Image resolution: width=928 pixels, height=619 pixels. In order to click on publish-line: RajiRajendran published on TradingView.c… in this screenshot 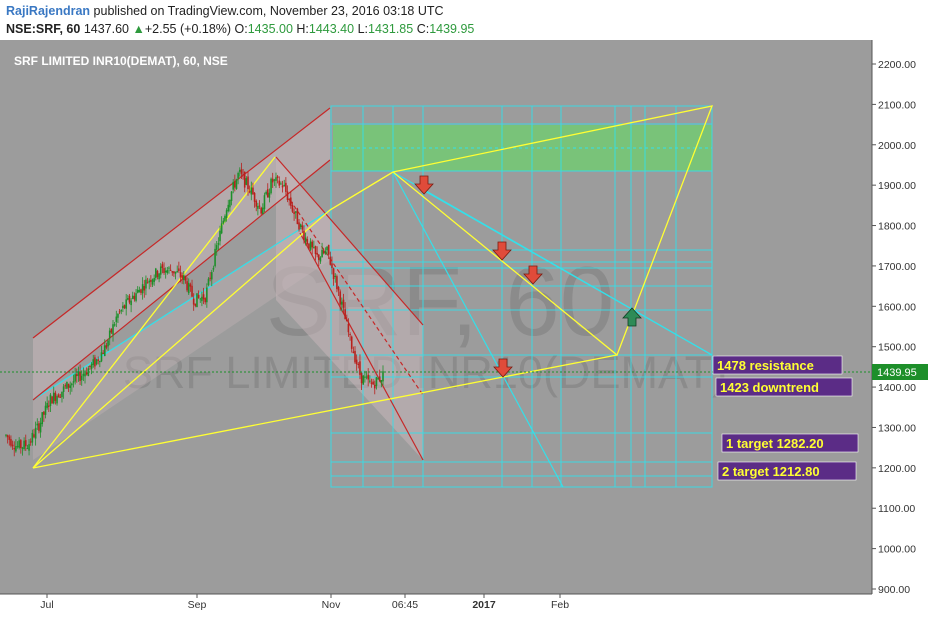, I will do `click(225, 11)`.